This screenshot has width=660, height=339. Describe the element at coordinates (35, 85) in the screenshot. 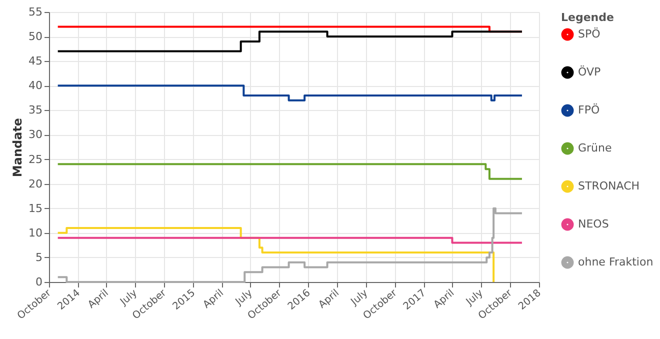

I see `y-tick-label: 40` at that location.